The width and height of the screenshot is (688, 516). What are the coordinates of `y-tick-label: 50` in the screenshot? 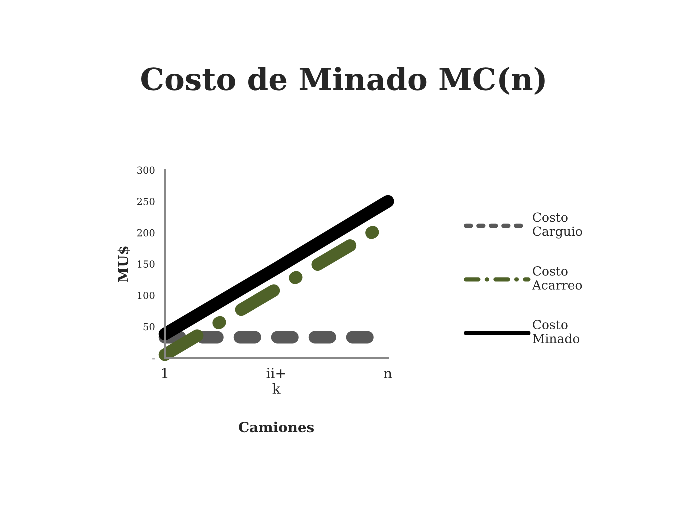 It's located at (149, 327).